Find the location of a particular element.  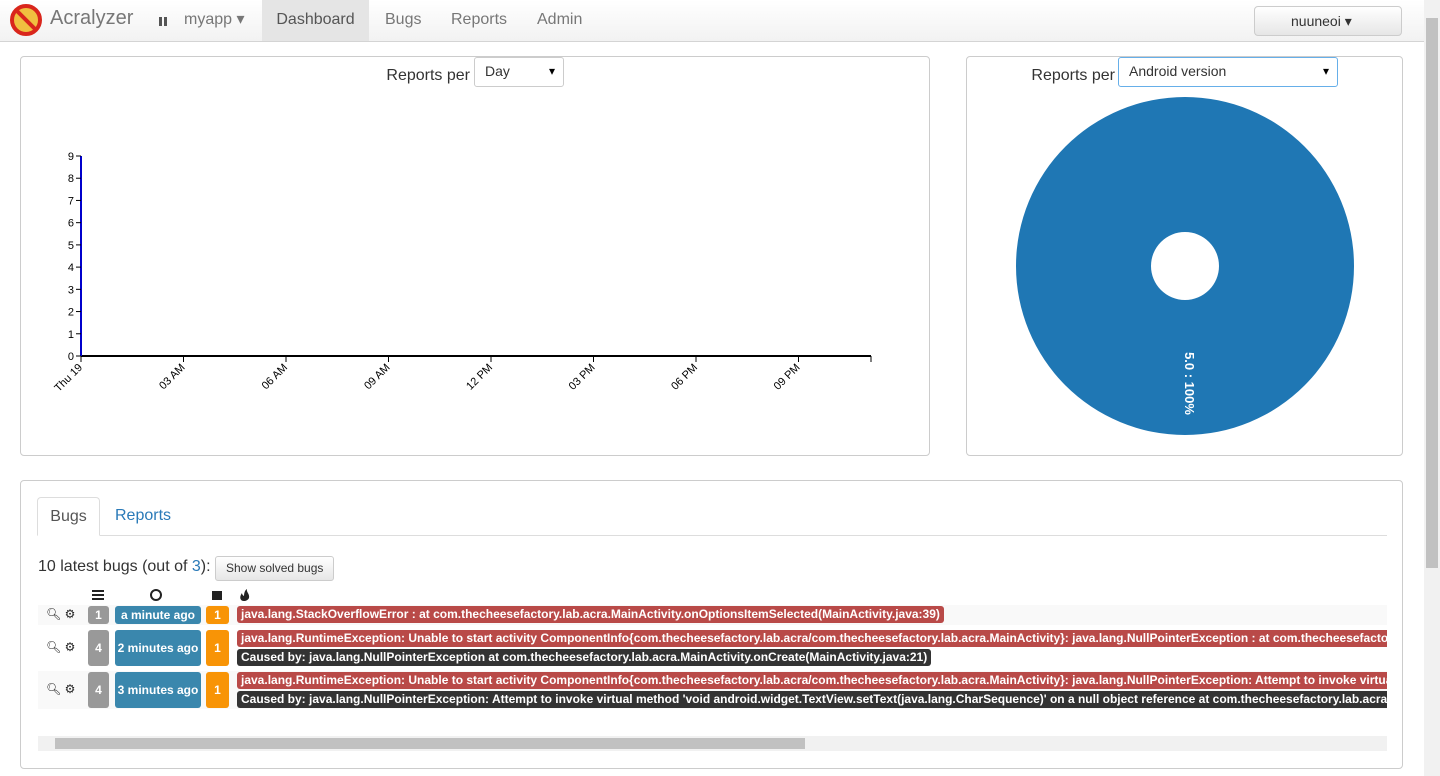

tab-line is located at coordinates (712, 535).